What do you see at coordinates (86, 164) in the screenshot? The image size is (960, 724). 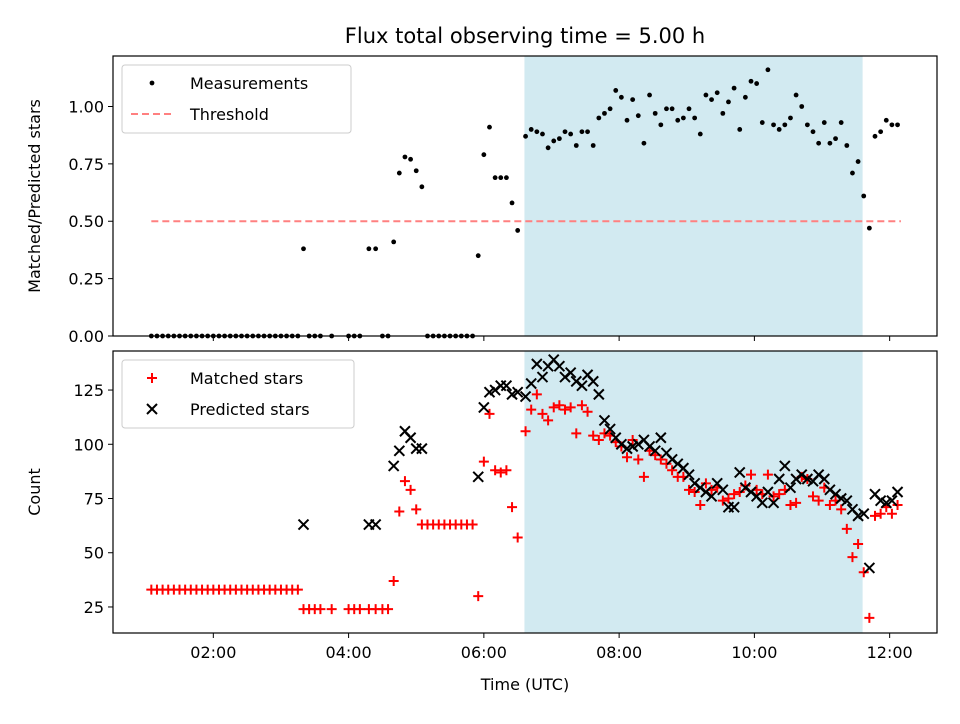 I see `y-tick-label: 0.75` at bounding box center [86, 164].